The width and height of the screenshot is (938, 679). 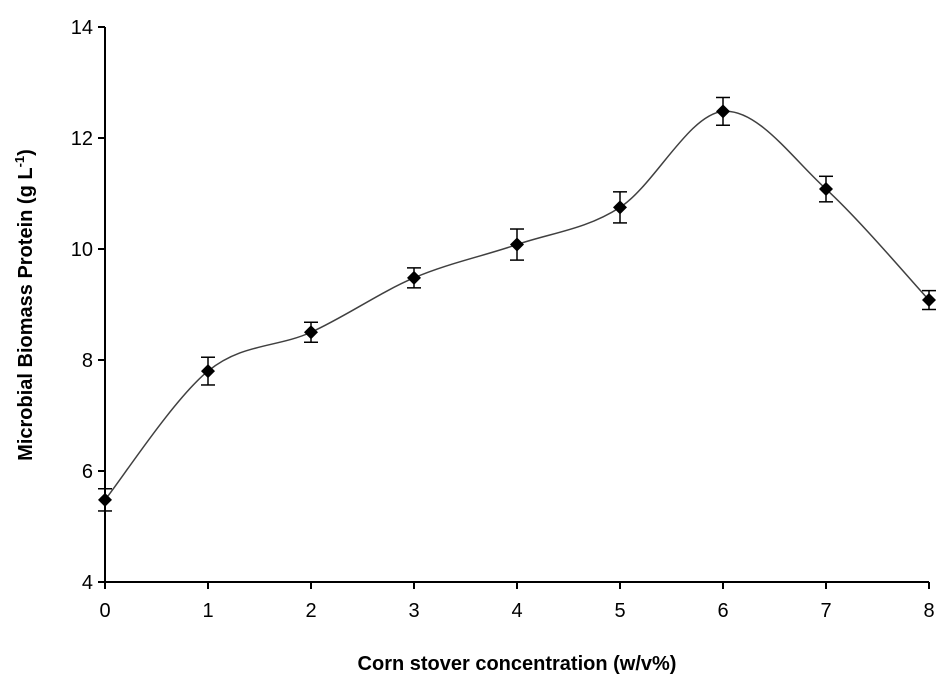 I want to click on y-tick-label: 14, so click(x=82, y=28).